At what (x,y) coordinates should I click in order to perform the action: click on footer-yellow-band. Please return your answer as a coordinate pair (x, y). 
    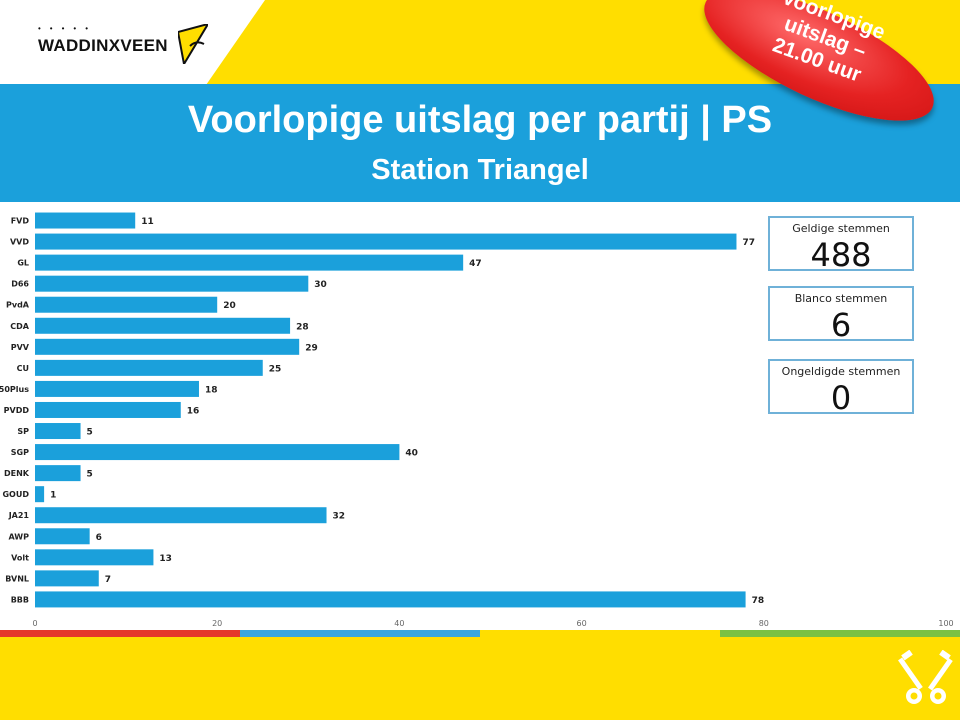
    Looking at the image, I should click on (480, 678).